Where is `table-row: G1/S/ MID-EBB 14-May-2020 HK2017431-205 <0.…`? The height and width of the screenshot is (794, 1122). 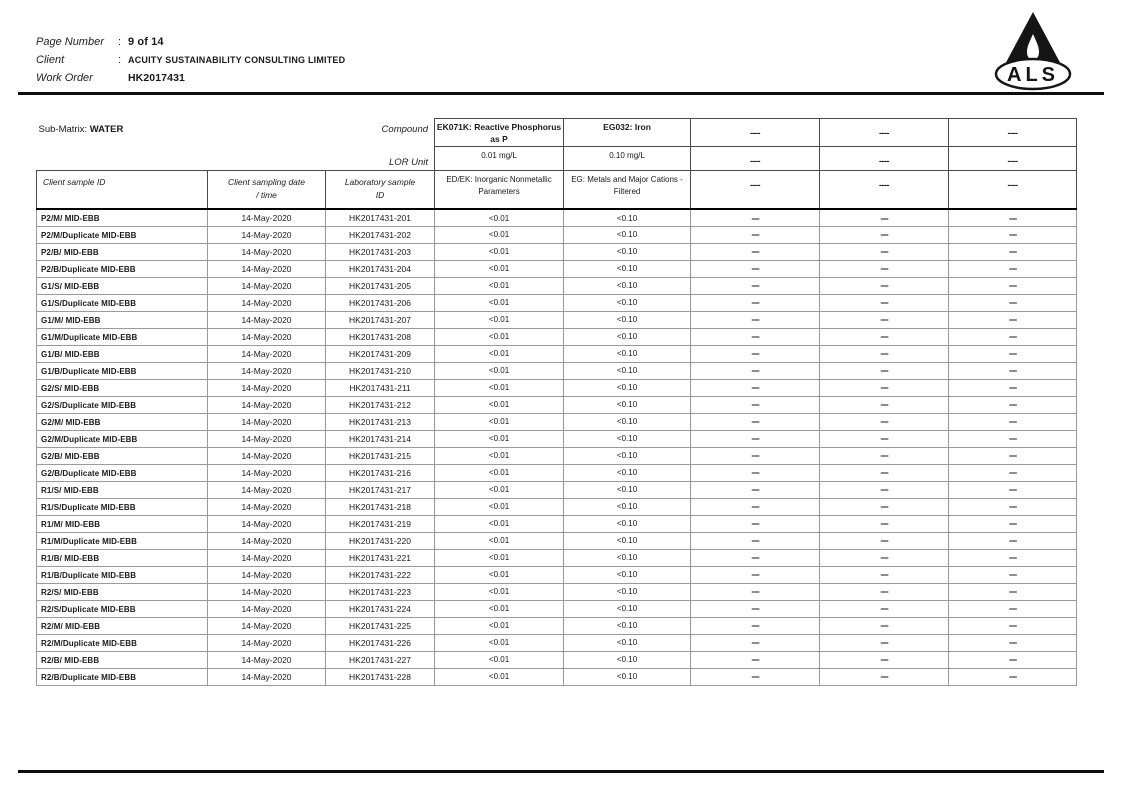 table-row: G1/S/ MID-EBB 14-May-2020 HK2017431-205 <0.… is located at coordinates (557, 285).